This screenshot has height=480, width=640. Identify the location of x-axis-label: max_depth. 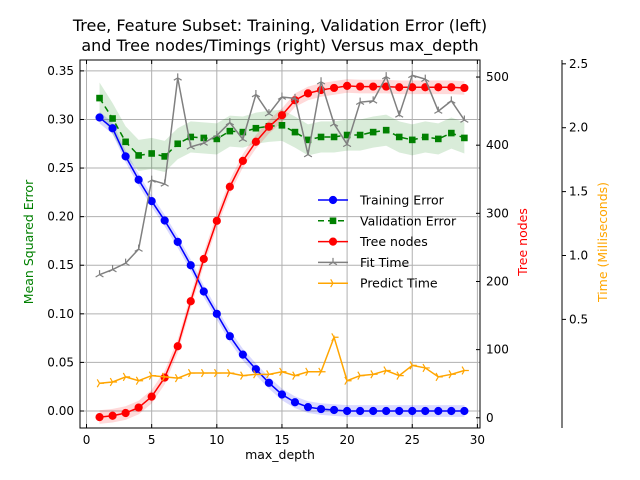
(280, 454).